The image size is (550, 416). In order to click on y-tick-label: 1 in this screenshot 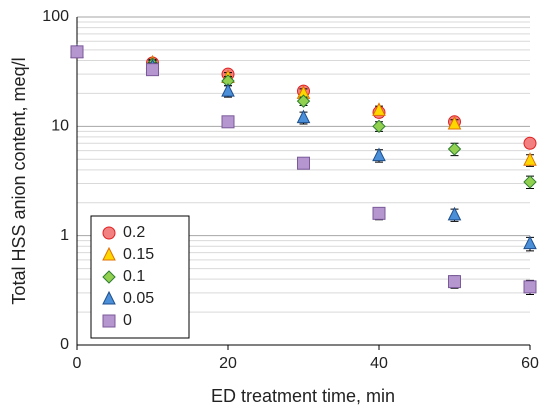, I will do `click(64, 235)`.